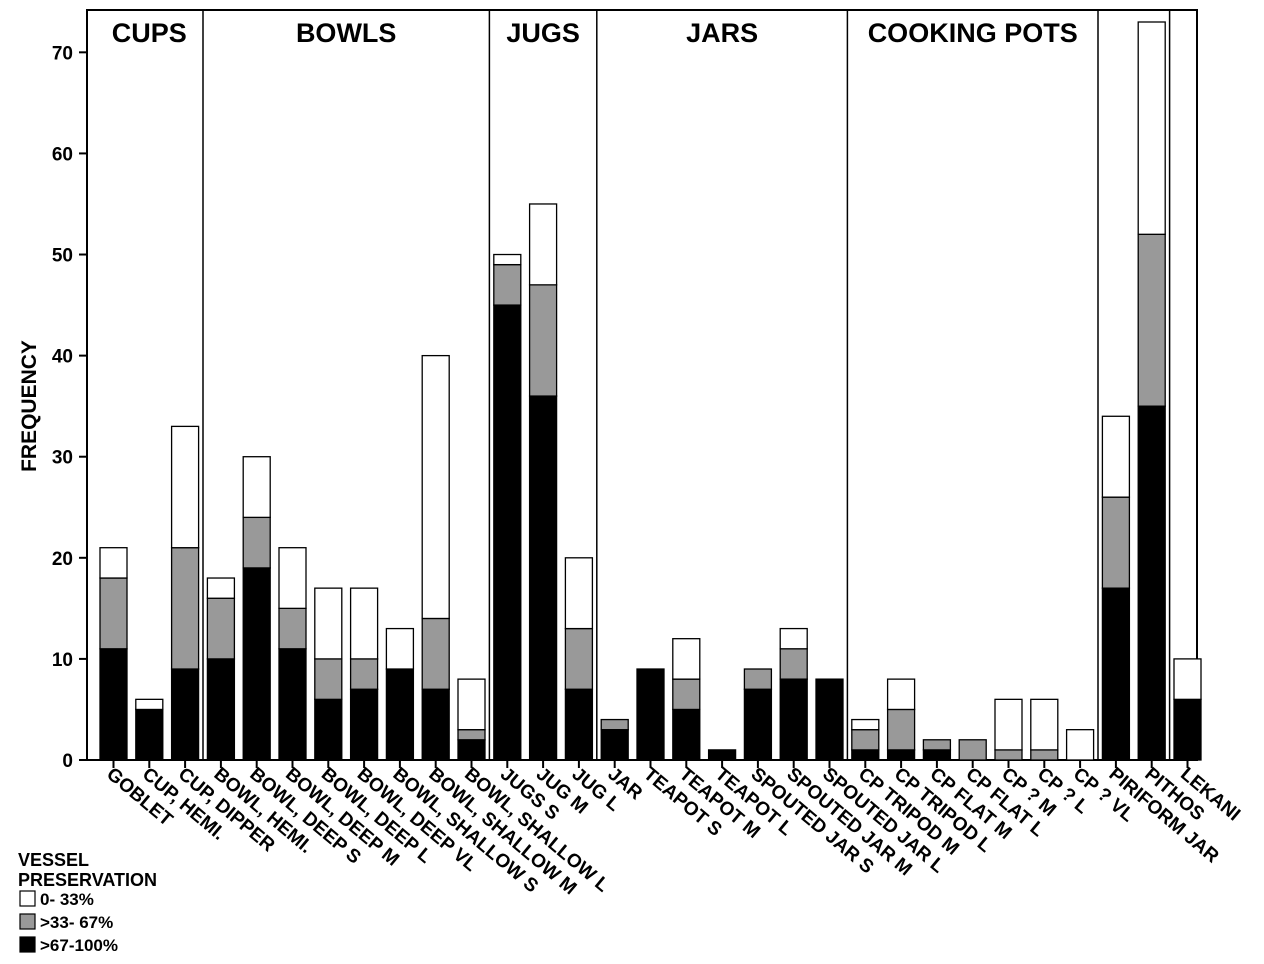 The image size is (1264, 964). Describe the element at coordinates (53, 860) in the screenshot. I see `legend-title: VESSEL` at that location.